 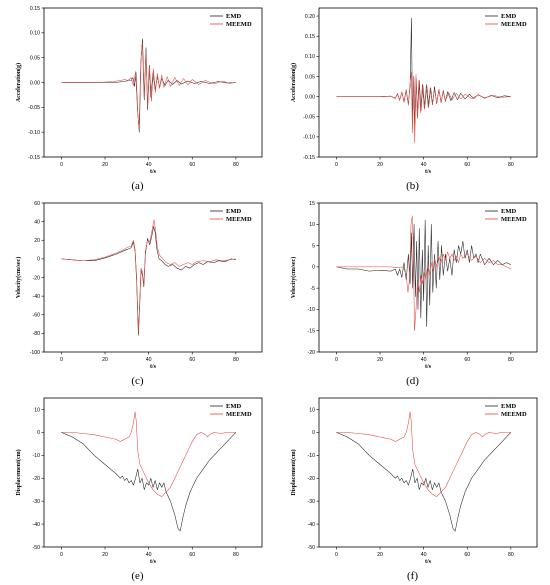 I want to click on y-tick-label: 60, so click(x=37, y=204).